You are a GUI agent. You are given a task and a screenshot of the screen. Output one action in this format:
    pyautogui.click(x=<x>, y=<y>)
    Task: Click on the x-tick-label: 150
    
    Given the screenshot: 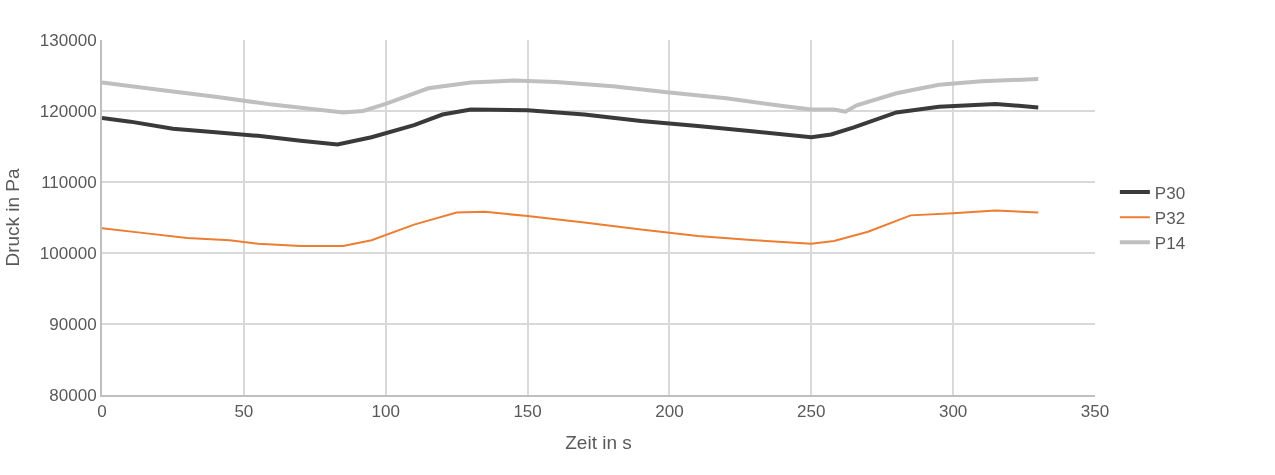 What is the action you would take?
    pyautogui.click(x=527, y=412)
    